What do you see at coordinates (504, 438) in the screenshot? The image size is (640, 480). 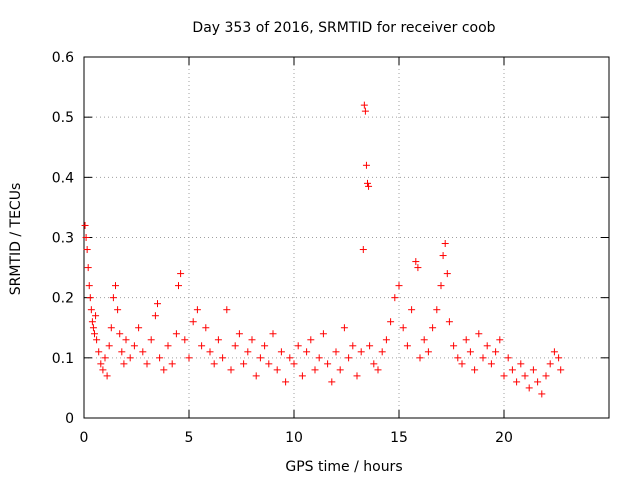 I see `x-tick-label: 20` at bounding box center [504, 438].